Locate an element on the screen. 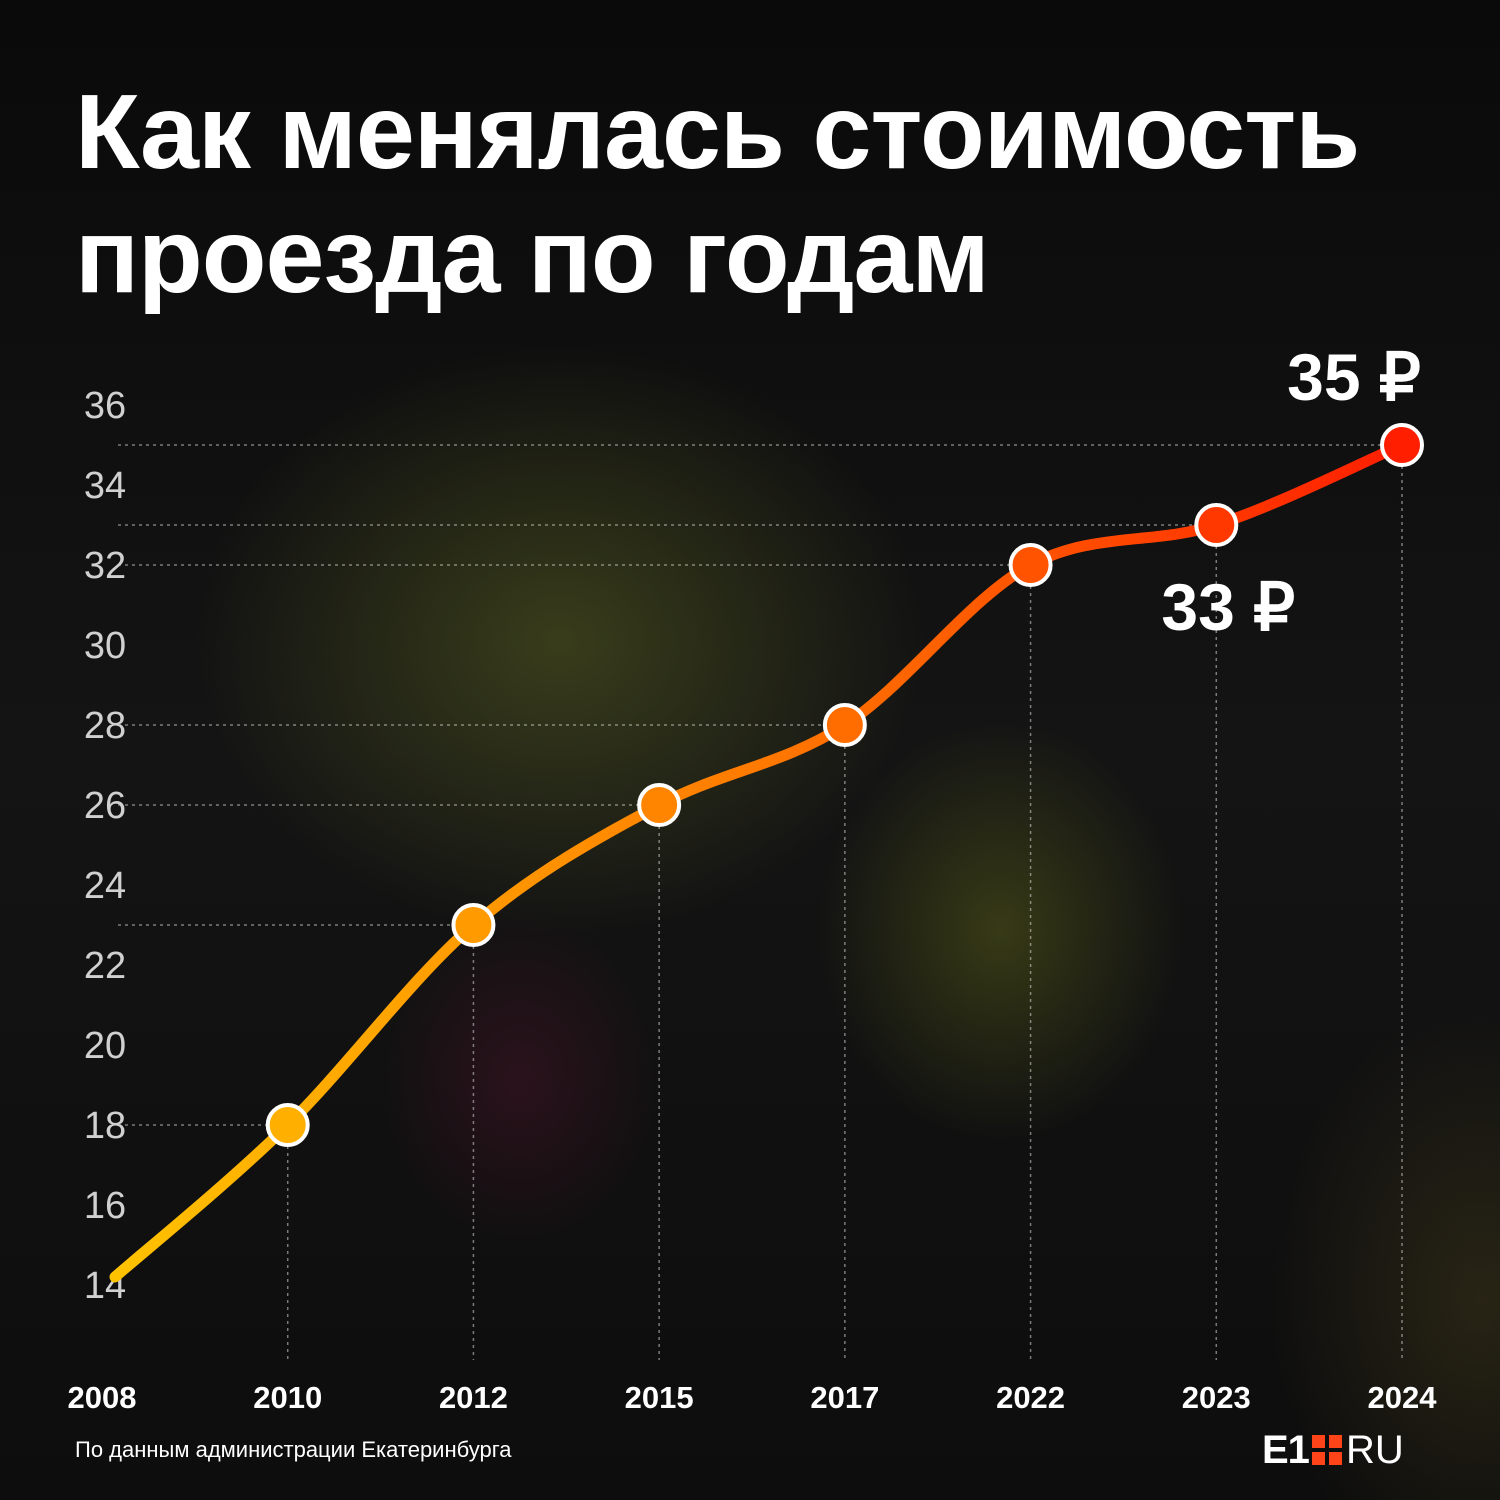 The width and height of the screenshot is (1500, 1500). x-tick-label: 2024 is located at coordinates (1403, 1397).